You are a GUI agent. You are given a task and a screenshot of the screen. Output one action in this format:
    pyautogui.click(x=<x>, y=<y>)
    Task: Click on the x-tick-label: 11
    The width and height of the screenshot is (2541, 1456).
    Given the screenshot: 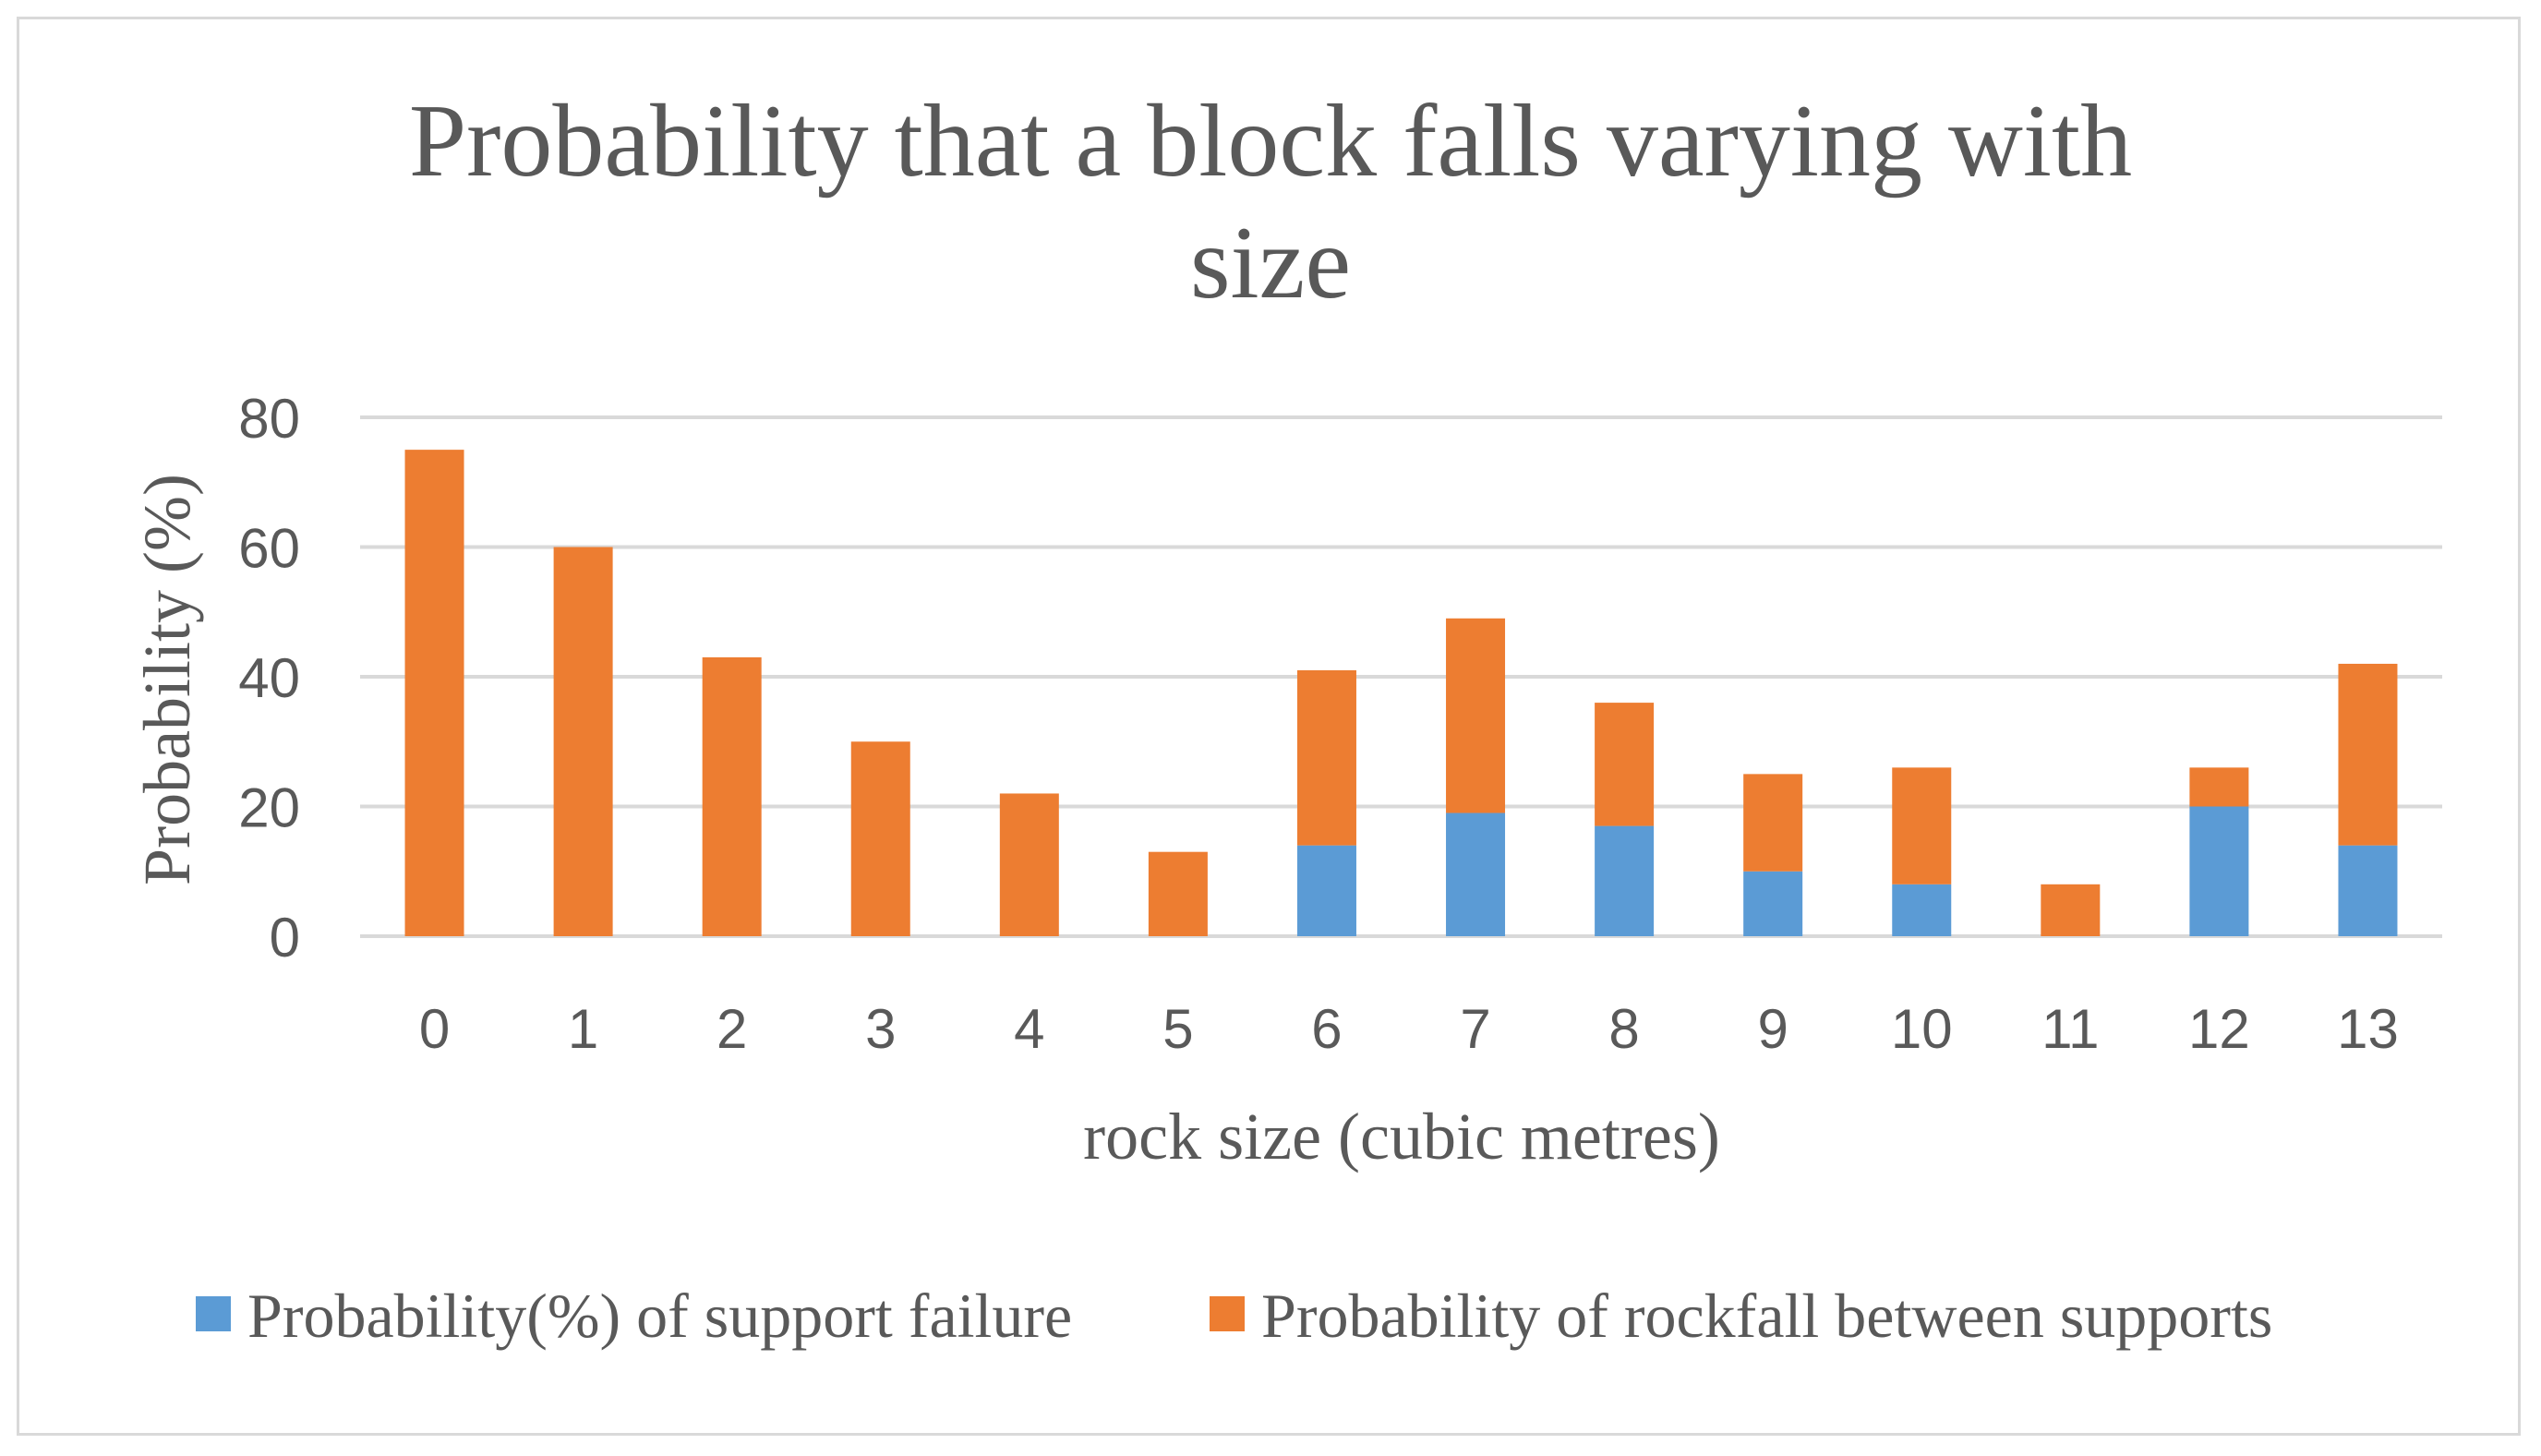 What is the action you would take?
    pyautogui.click(x=2070, y=1029)
    